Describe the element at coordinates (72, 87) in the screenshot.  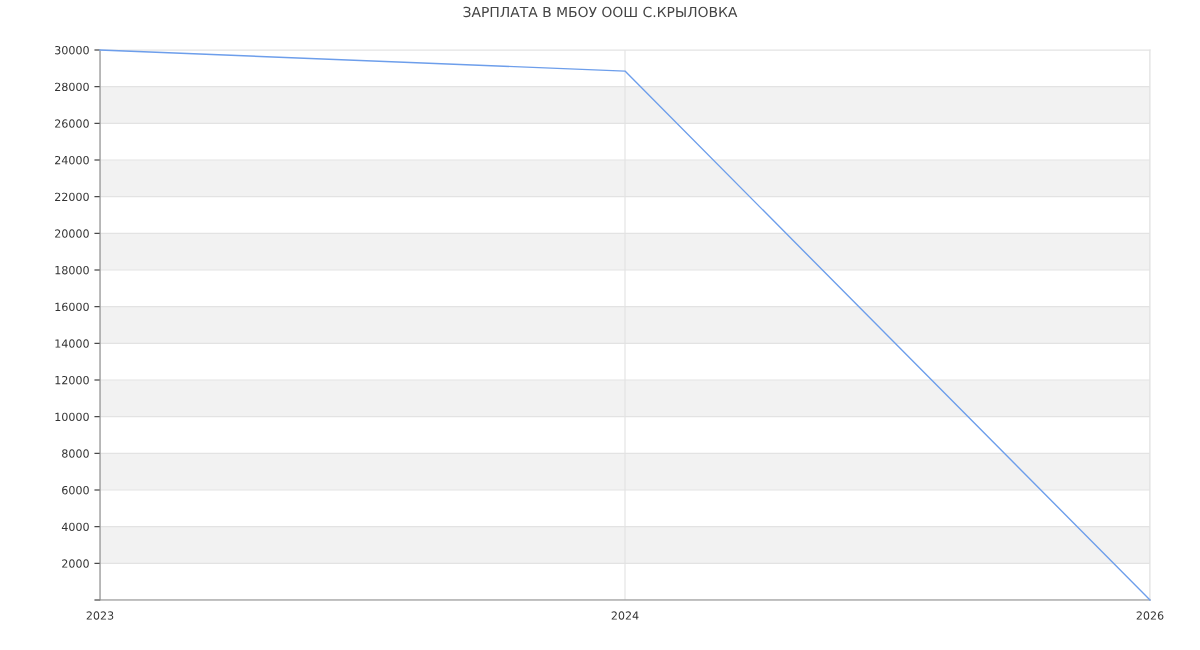
I see `y-tick-label: 28000` at that location.